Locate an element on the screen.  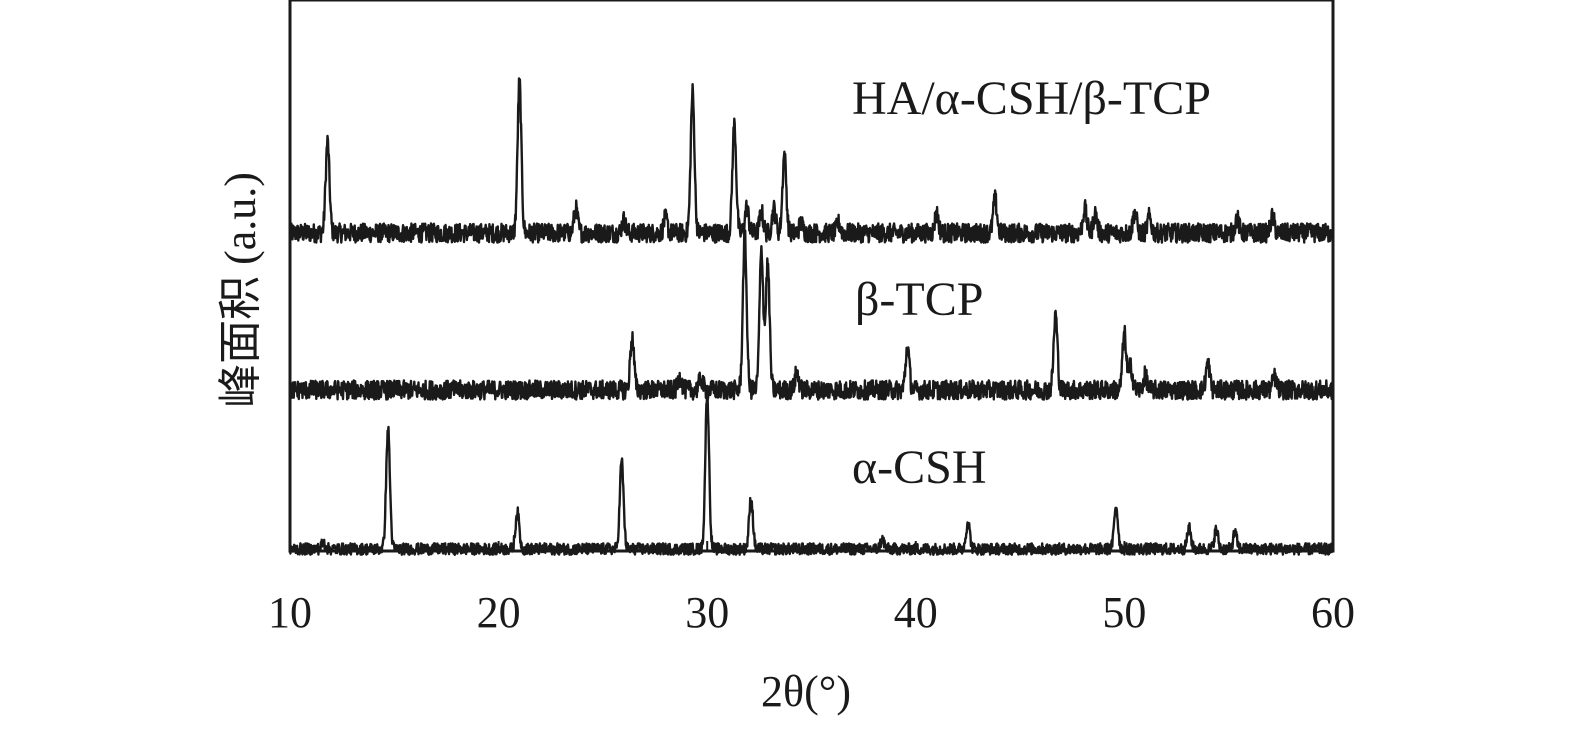
x-tick-label: 40 is located at coordinates (916, 612).